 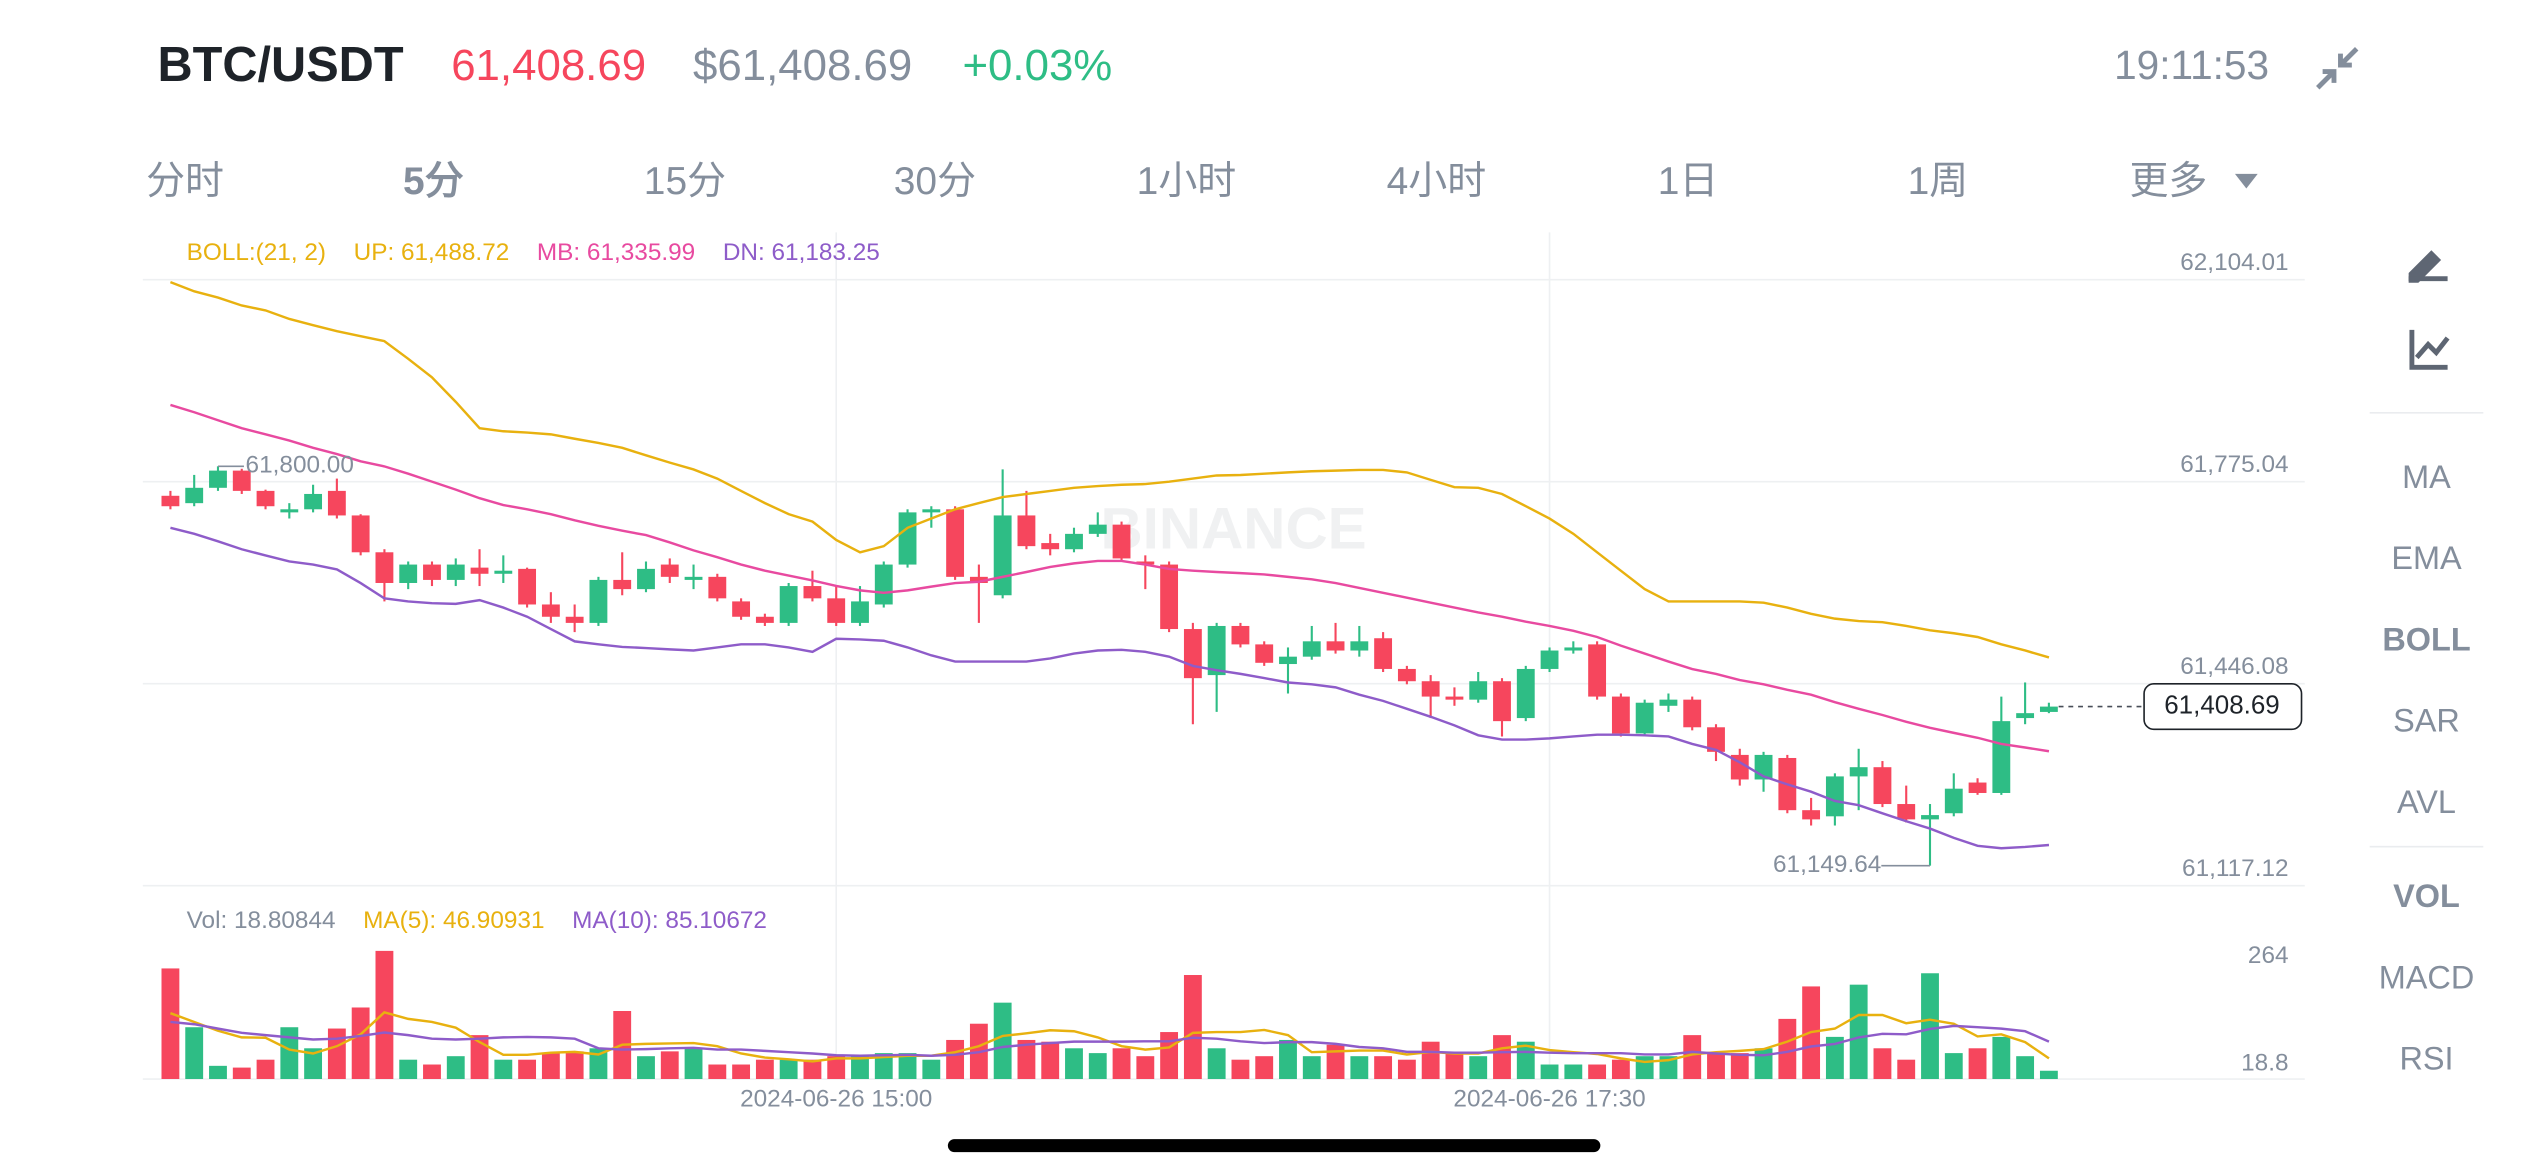 I want to click on indicator-button: VOL, so click(x=2426, y=896).